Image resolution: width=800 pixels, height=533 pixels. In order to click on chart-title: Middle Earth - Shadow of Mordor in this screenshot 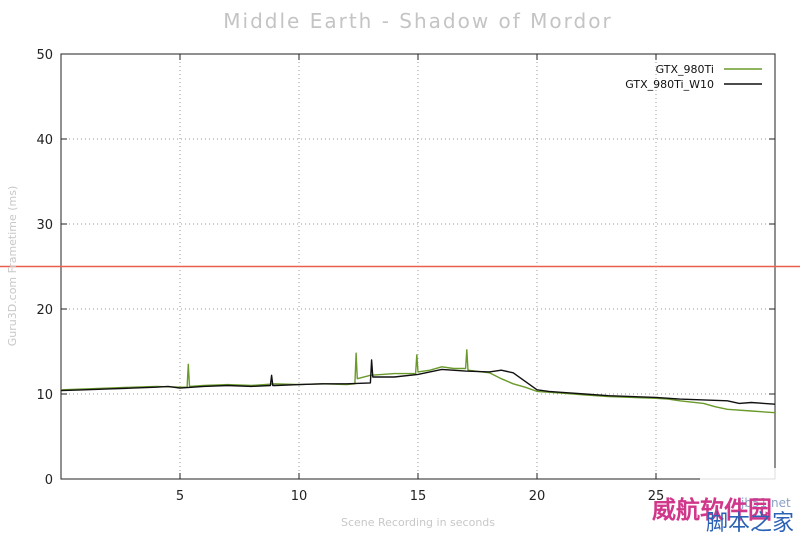, I will do `click(417, 21)`.